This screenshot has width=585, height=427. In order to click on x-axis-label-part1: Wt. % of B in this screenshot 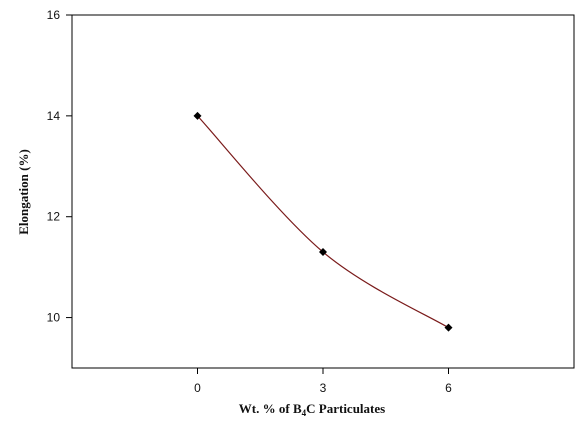, I will do `click(270, 408)`.